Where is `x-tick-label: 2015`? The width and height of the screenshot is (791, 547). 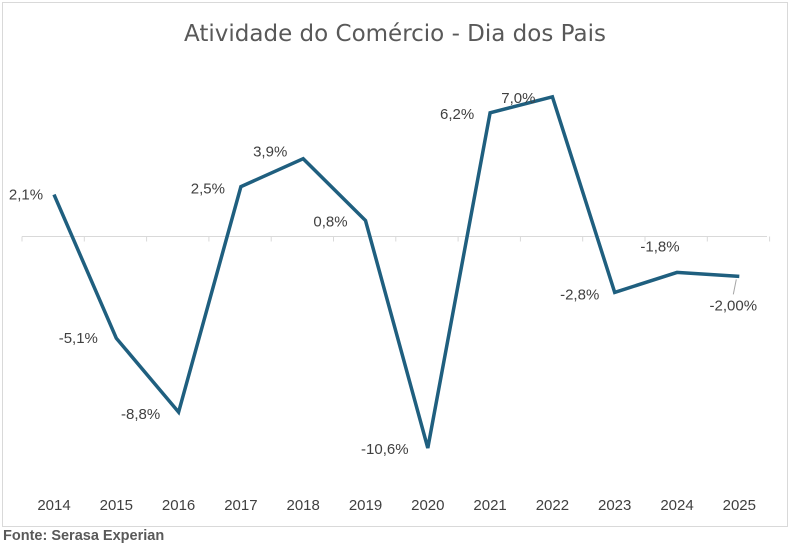
x-tick-label: 2015 is located at coordinates (116, 505).